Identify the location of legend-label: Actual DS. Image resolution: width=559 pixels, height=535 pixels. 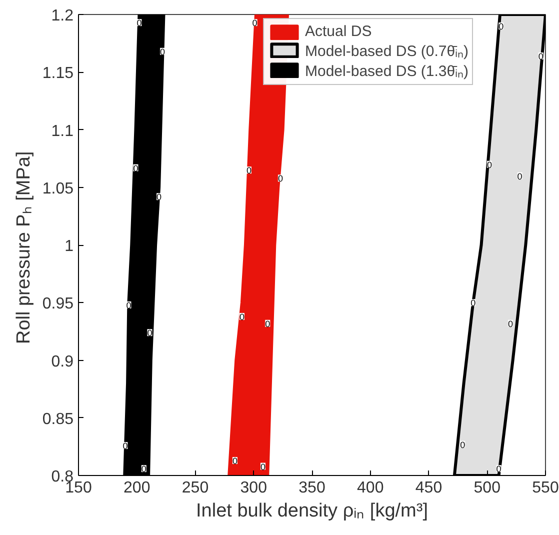
(338, 31).